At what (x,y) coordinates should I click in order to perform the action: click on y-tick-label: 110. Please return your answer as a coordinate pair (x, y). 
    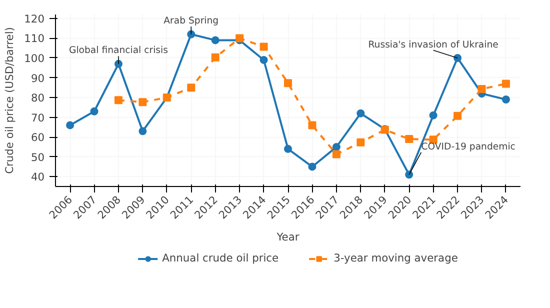
    Looking at the image, I should click on (34, 39).